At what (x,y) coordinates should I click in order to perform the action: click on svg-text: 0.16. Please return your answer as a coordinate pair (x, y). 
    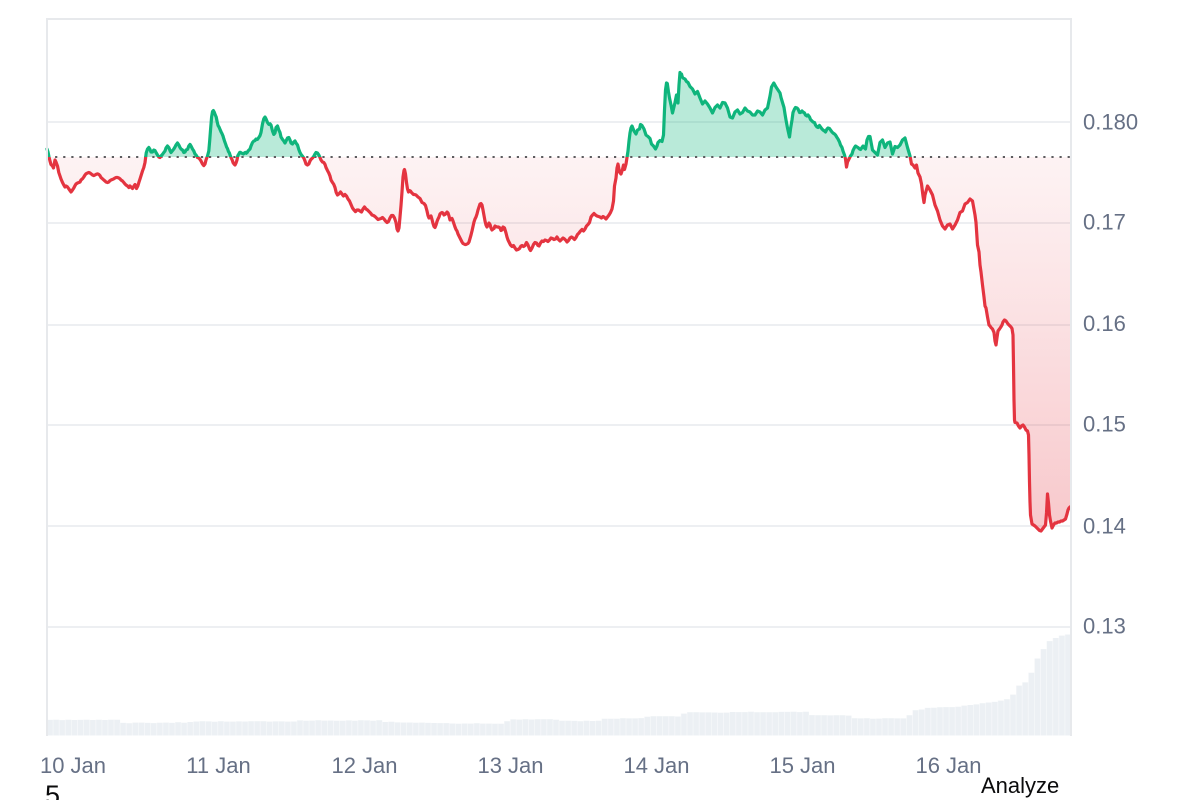
    Looking at the image, I should click on (1104, 323).